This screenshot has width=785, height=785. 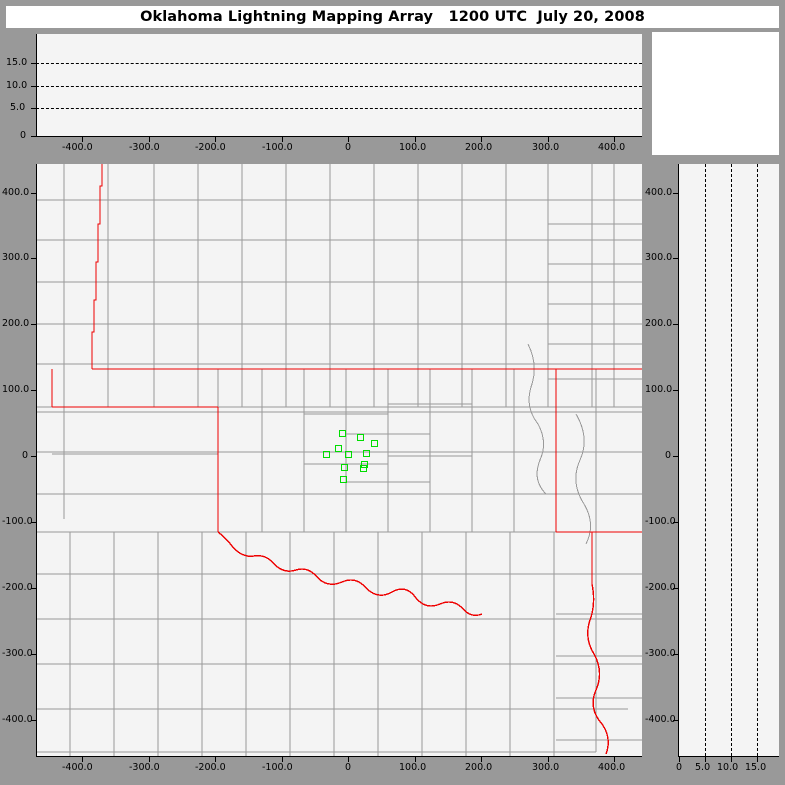 What do you see at coordinates (33, 654) in the screenshot?
I see `map-ytick-m300` at bounding box center [33, 654].